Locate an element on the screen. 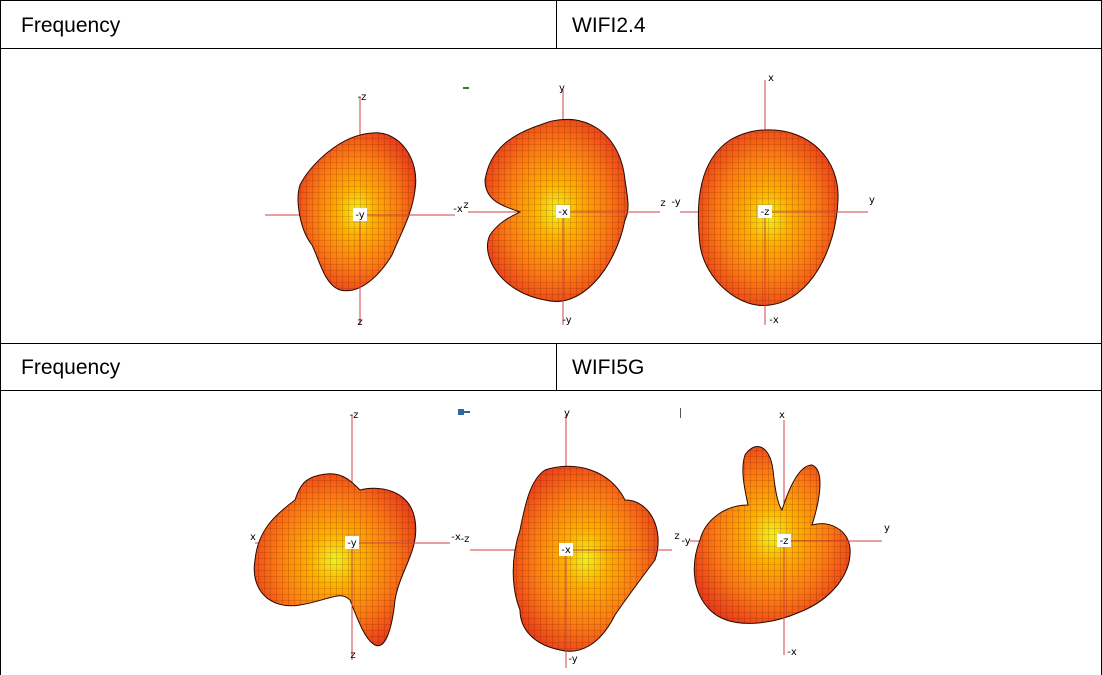 This screenshot has width=1102, height=675. header-value: WIFI2.4 is located at coordinates (609, 25).